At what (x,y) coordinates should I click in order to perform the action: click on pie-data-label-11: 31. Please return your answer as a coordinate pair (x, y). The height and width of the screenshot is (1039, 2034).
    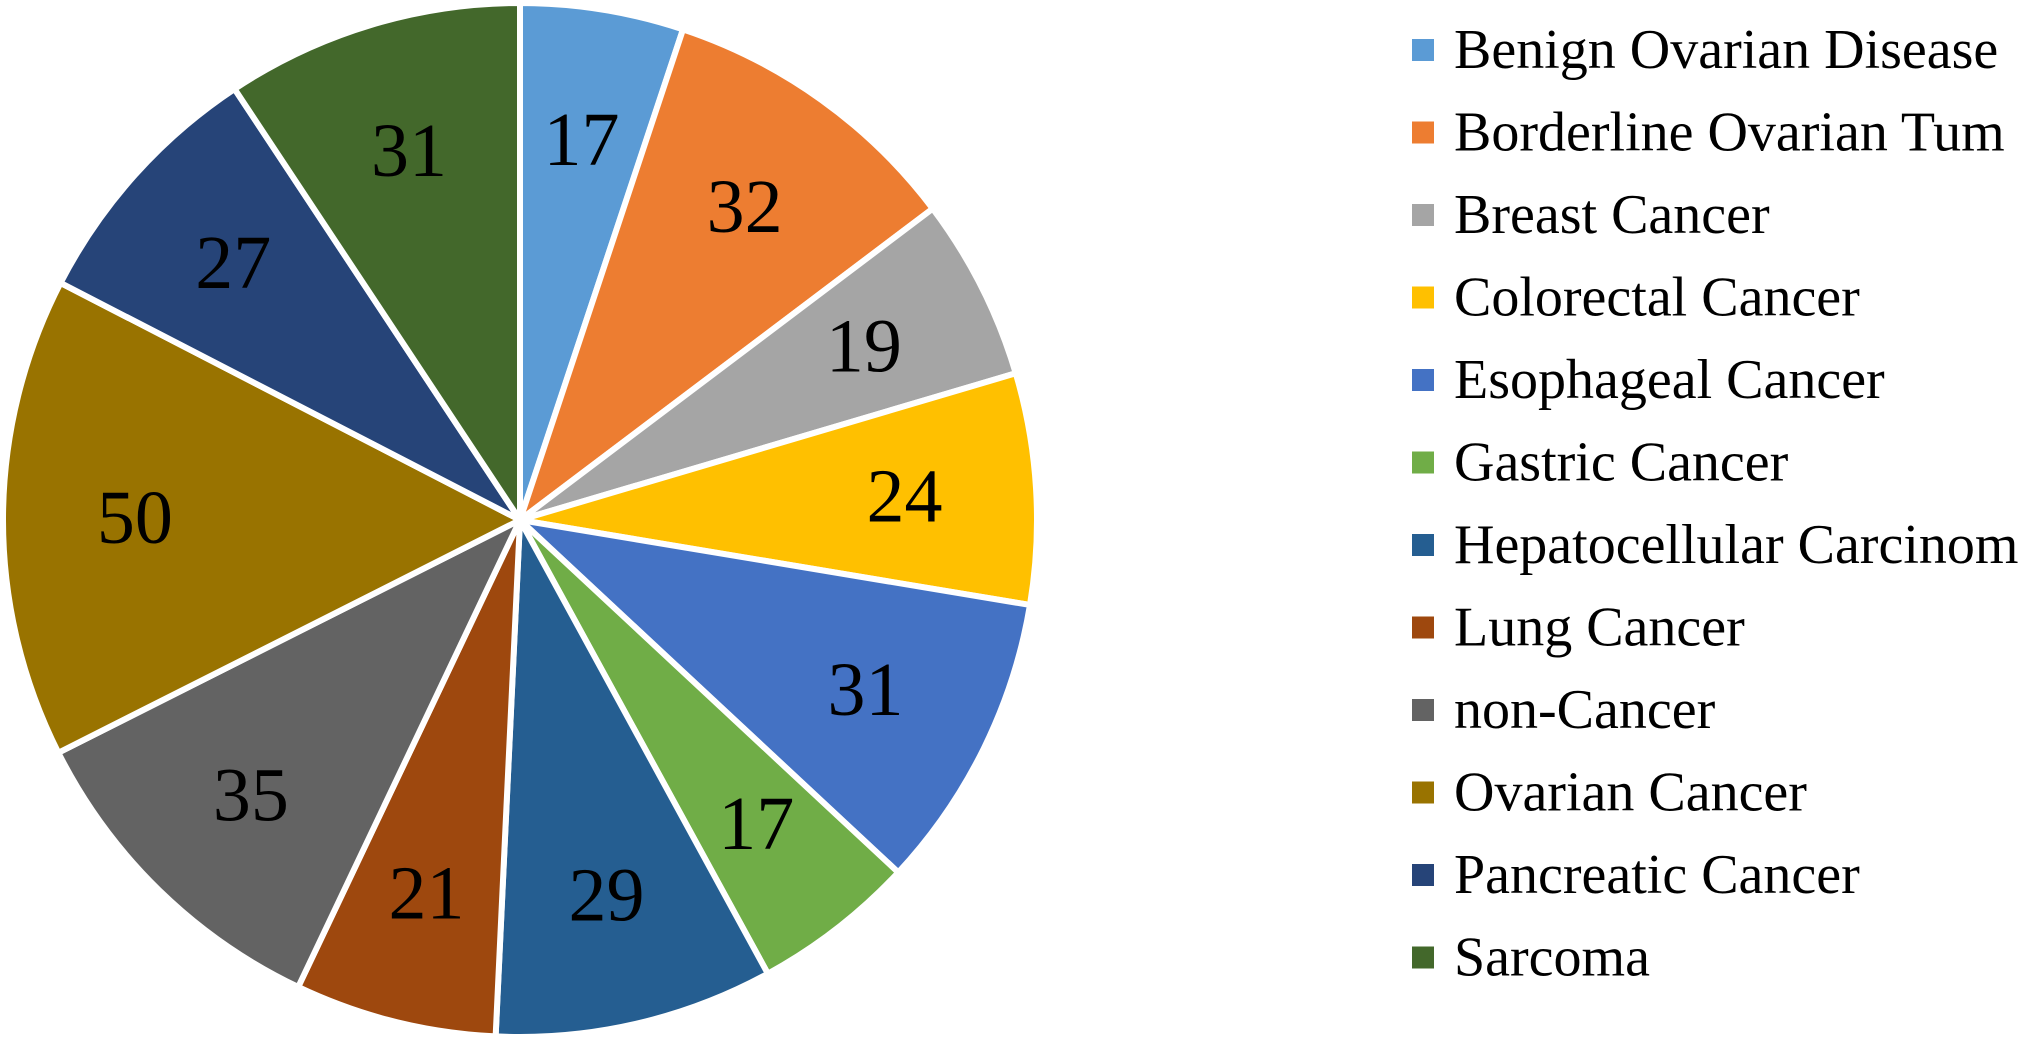
    Looking at the image, I should click on (409, 151).